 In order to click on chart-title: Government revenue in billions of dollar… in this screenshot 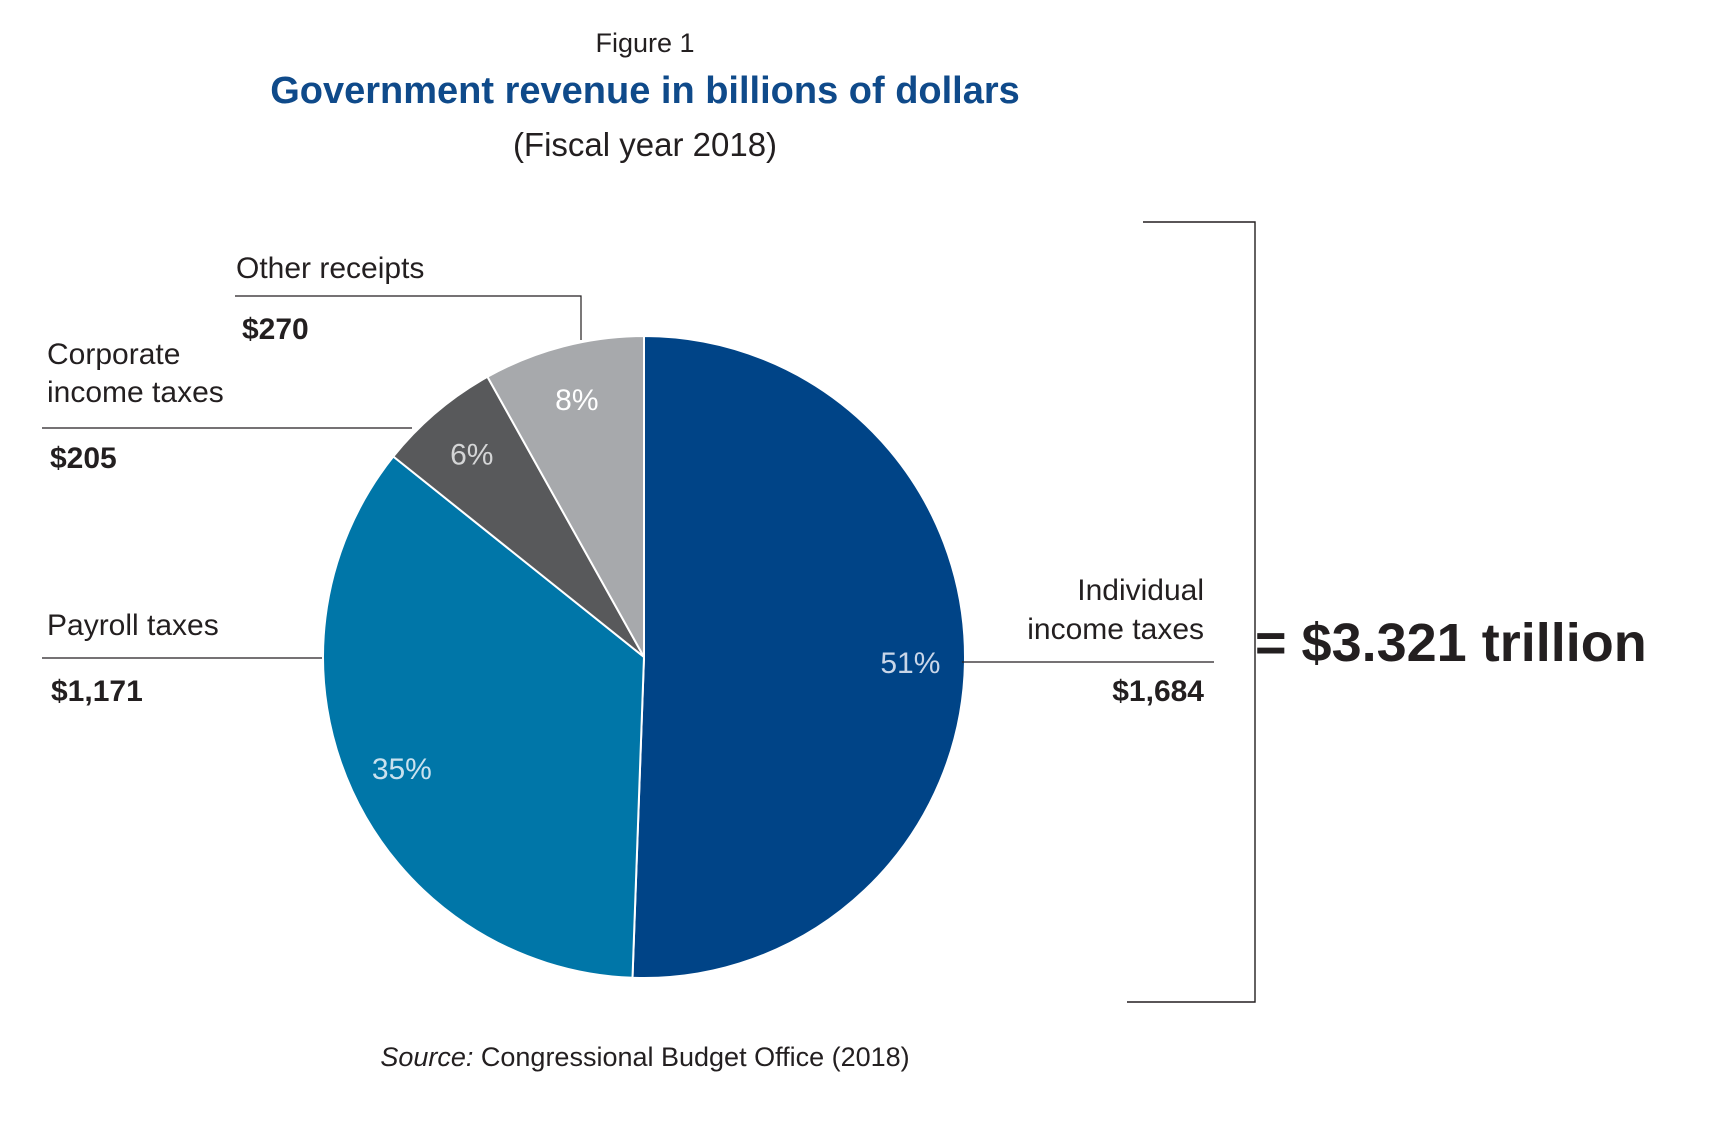, I will do `click(645, 91)`.